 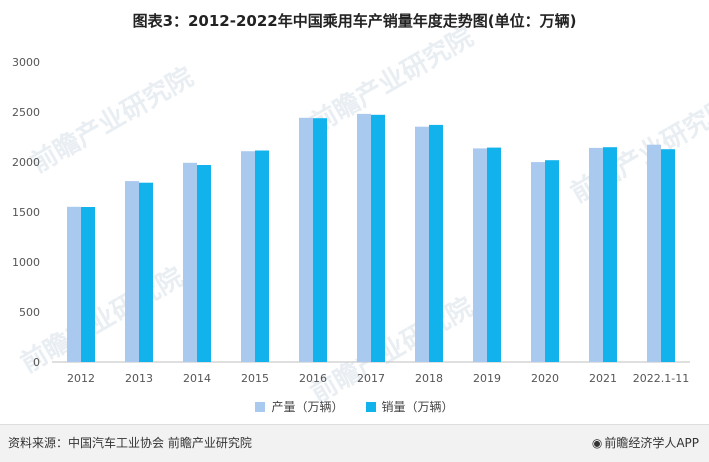 I want to click on x-tick-label: 2016, so click(x=313, y=378).